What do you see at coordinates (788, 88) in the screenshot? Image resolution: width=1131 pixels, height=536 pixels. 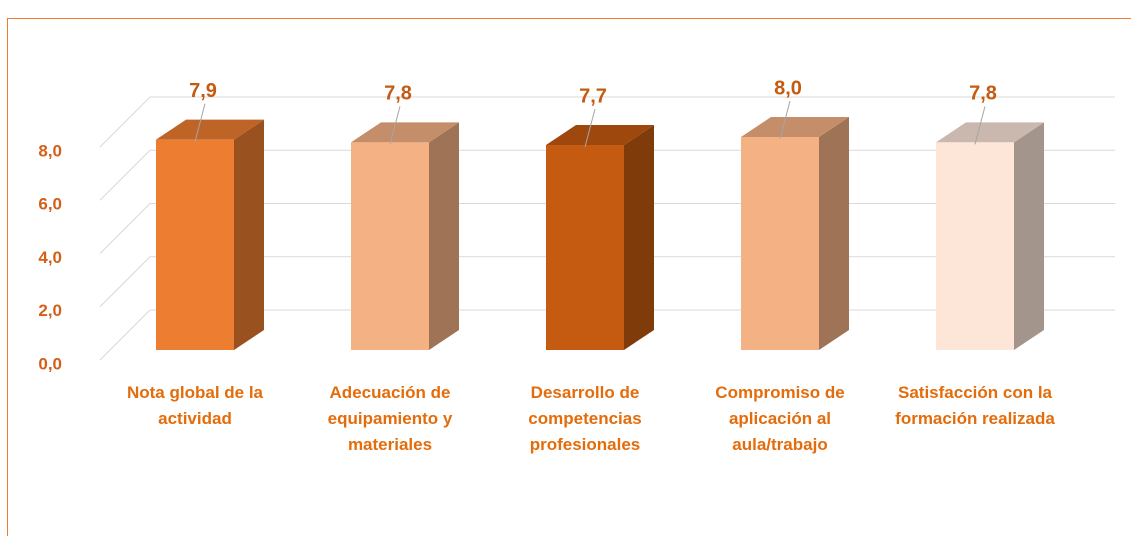 I see `value-label: 8,0` at bounding box center [788, 88].